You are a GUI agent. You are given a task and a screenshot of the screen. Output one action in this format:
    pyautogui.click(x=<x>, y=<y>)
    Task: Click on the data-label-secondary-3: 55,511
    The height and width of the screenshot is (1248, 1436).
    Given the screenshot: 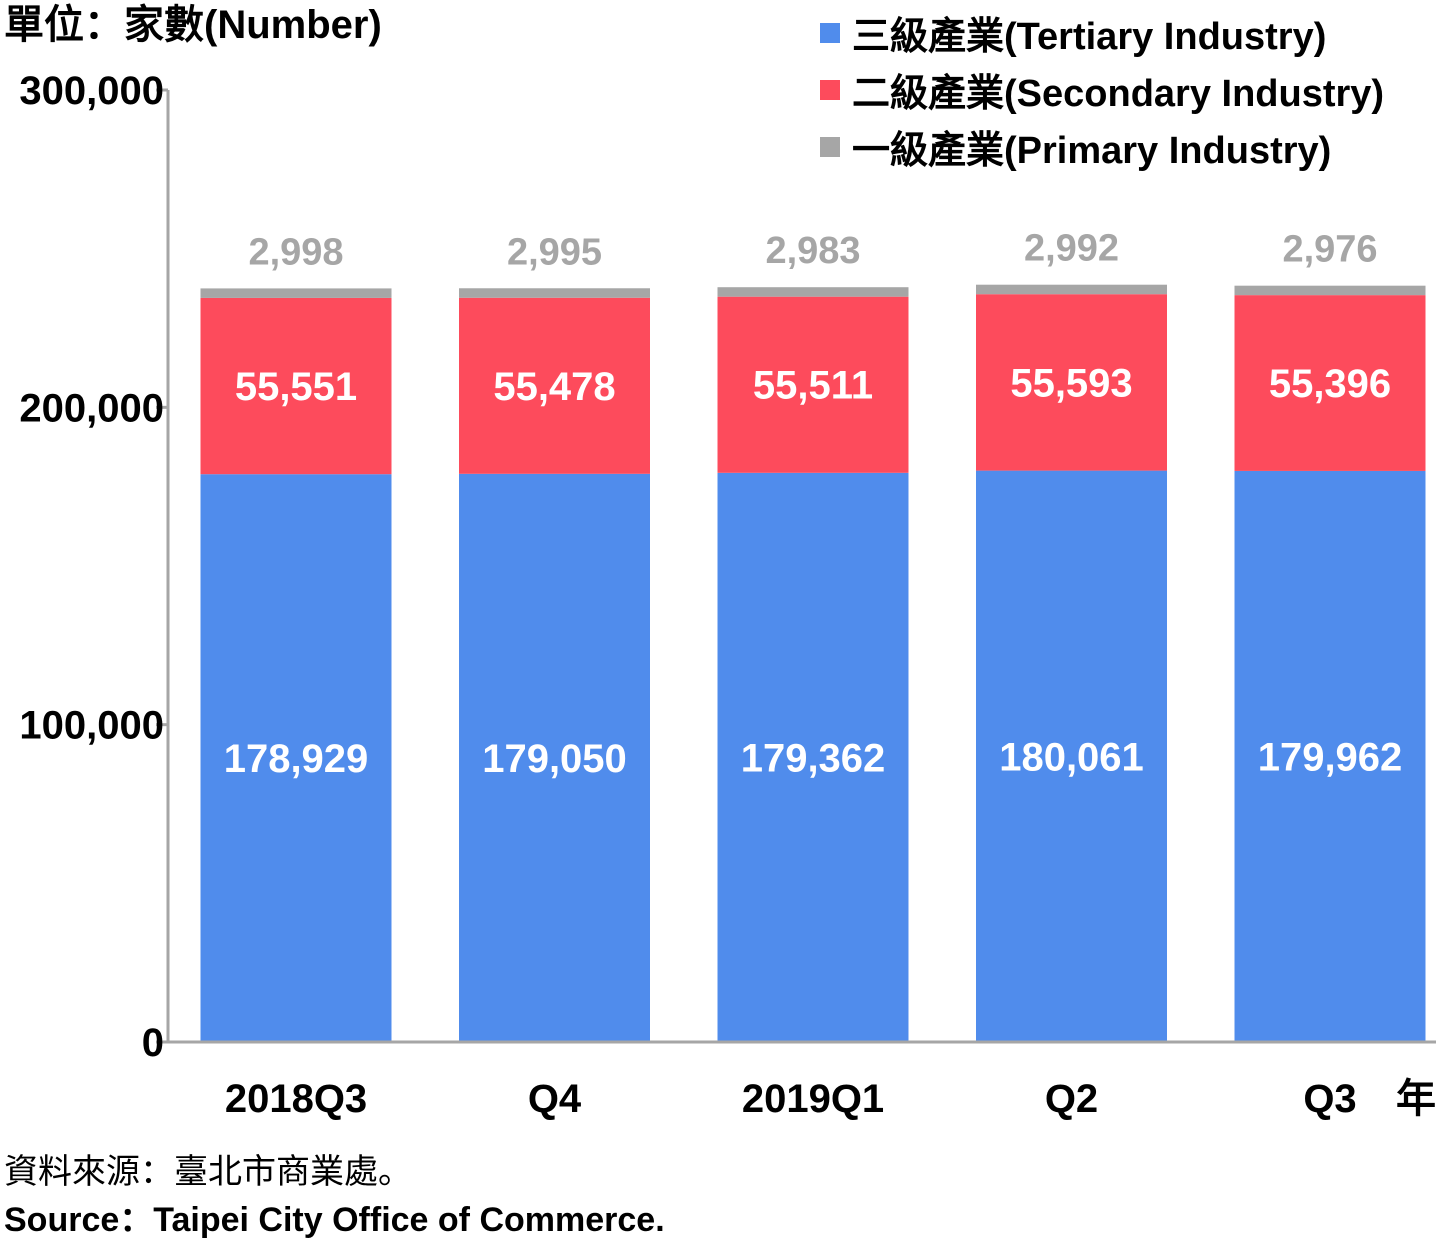 What is the action you would take?
    pyautogui.click(x=813, y=386)
    